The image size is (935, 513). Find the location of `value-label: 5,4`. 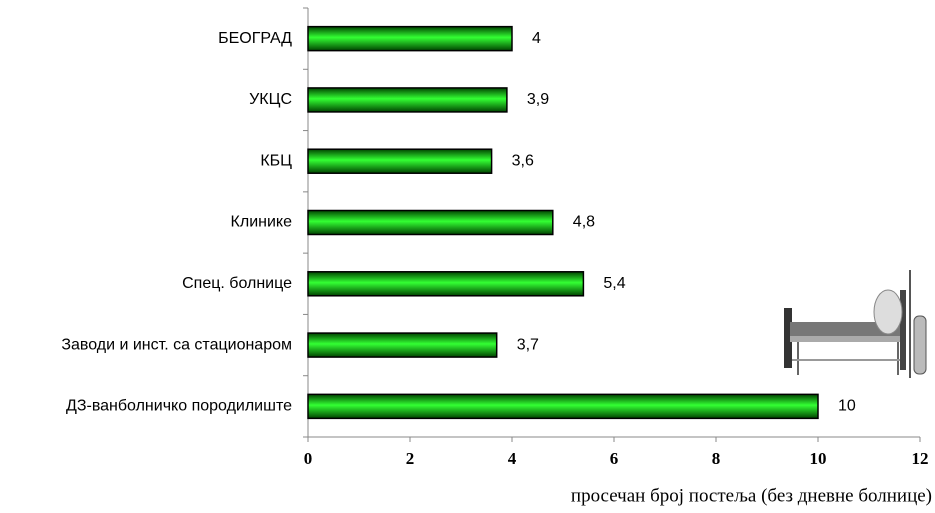

value-label: 5,4 is located at coordinates (614, 283).